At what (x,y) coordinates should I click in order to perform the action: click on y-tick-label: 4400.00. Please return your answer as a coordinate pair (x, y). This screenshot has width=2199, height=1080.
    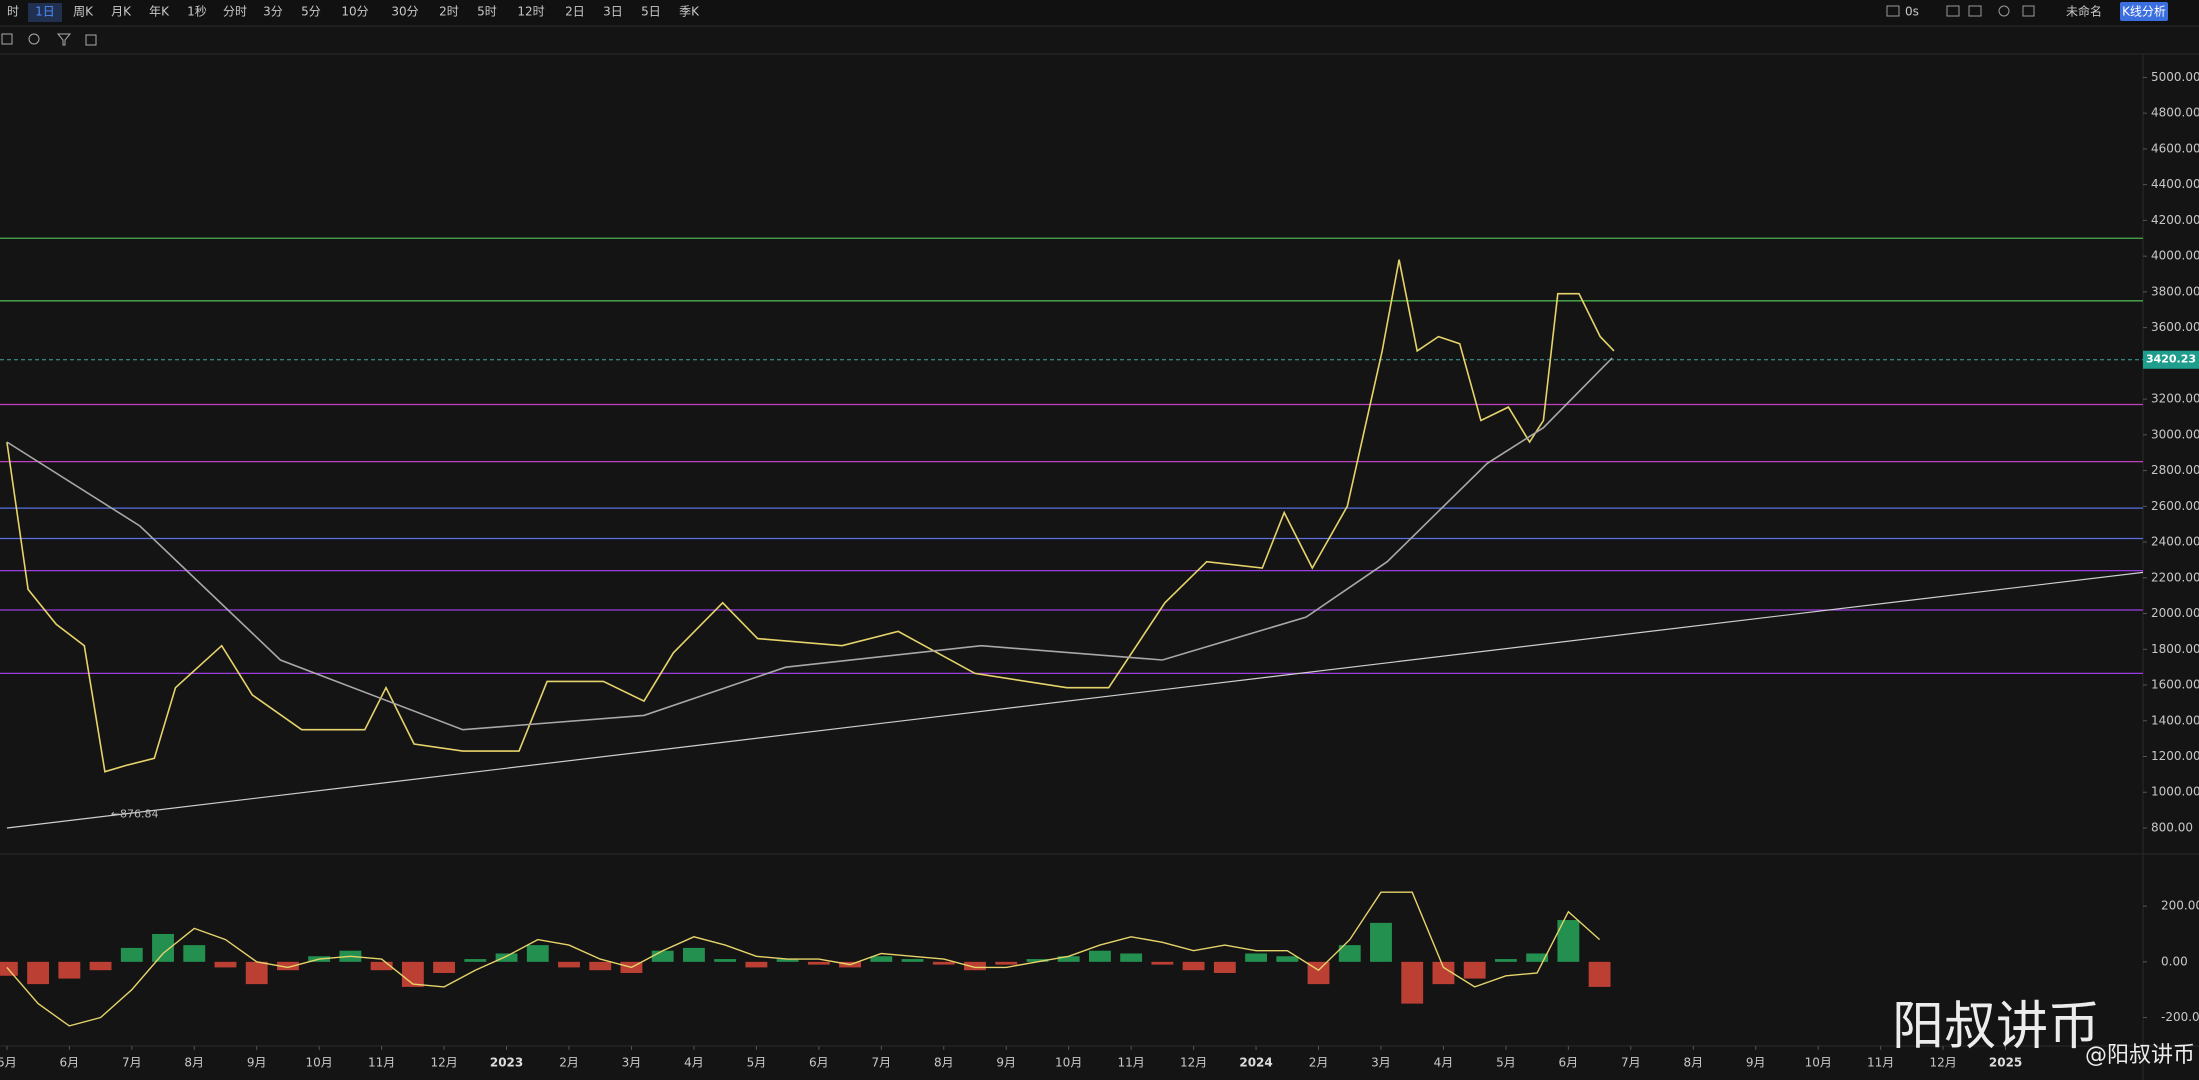
    Looking at the image, I should click on (2175, 184).